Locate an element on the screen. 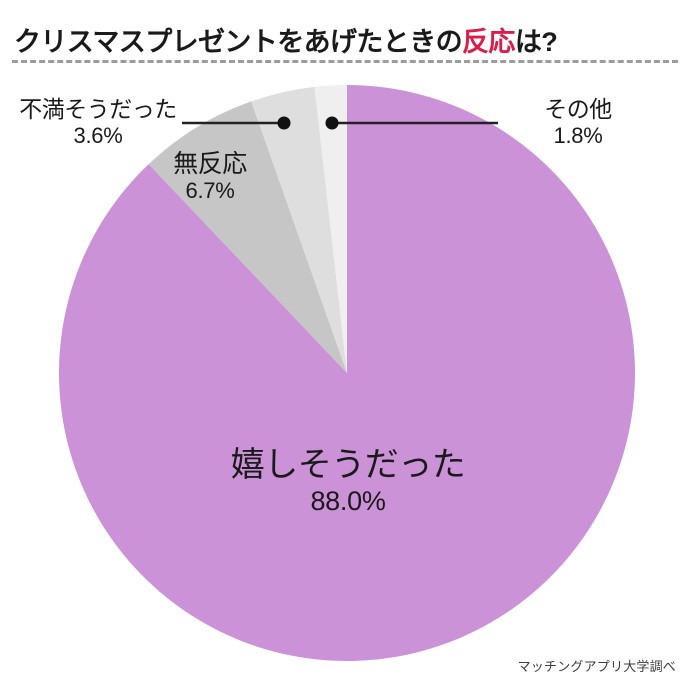 The width and height of the screenshot is (690, 684). page-title: クリスマスプレゼントをあげたときの反応は? is located at coordinates (286, 42).